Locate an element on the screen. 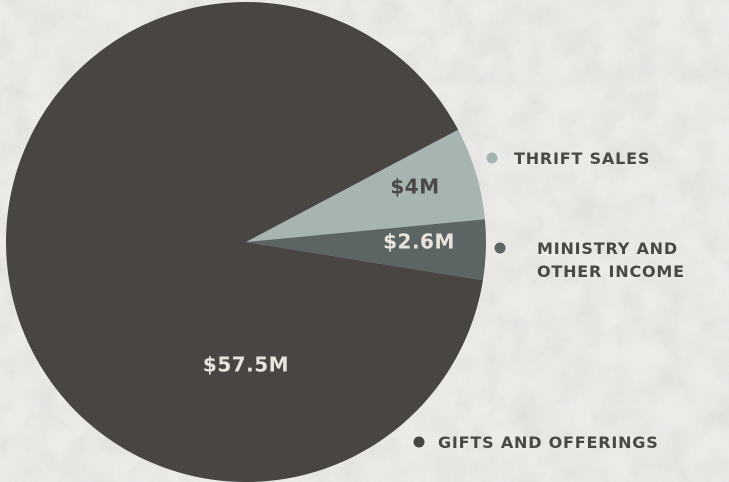 The width and height of the screenshot is (729, 482). legend-label: THRIFT SALES is located at coordinates (582, 158).